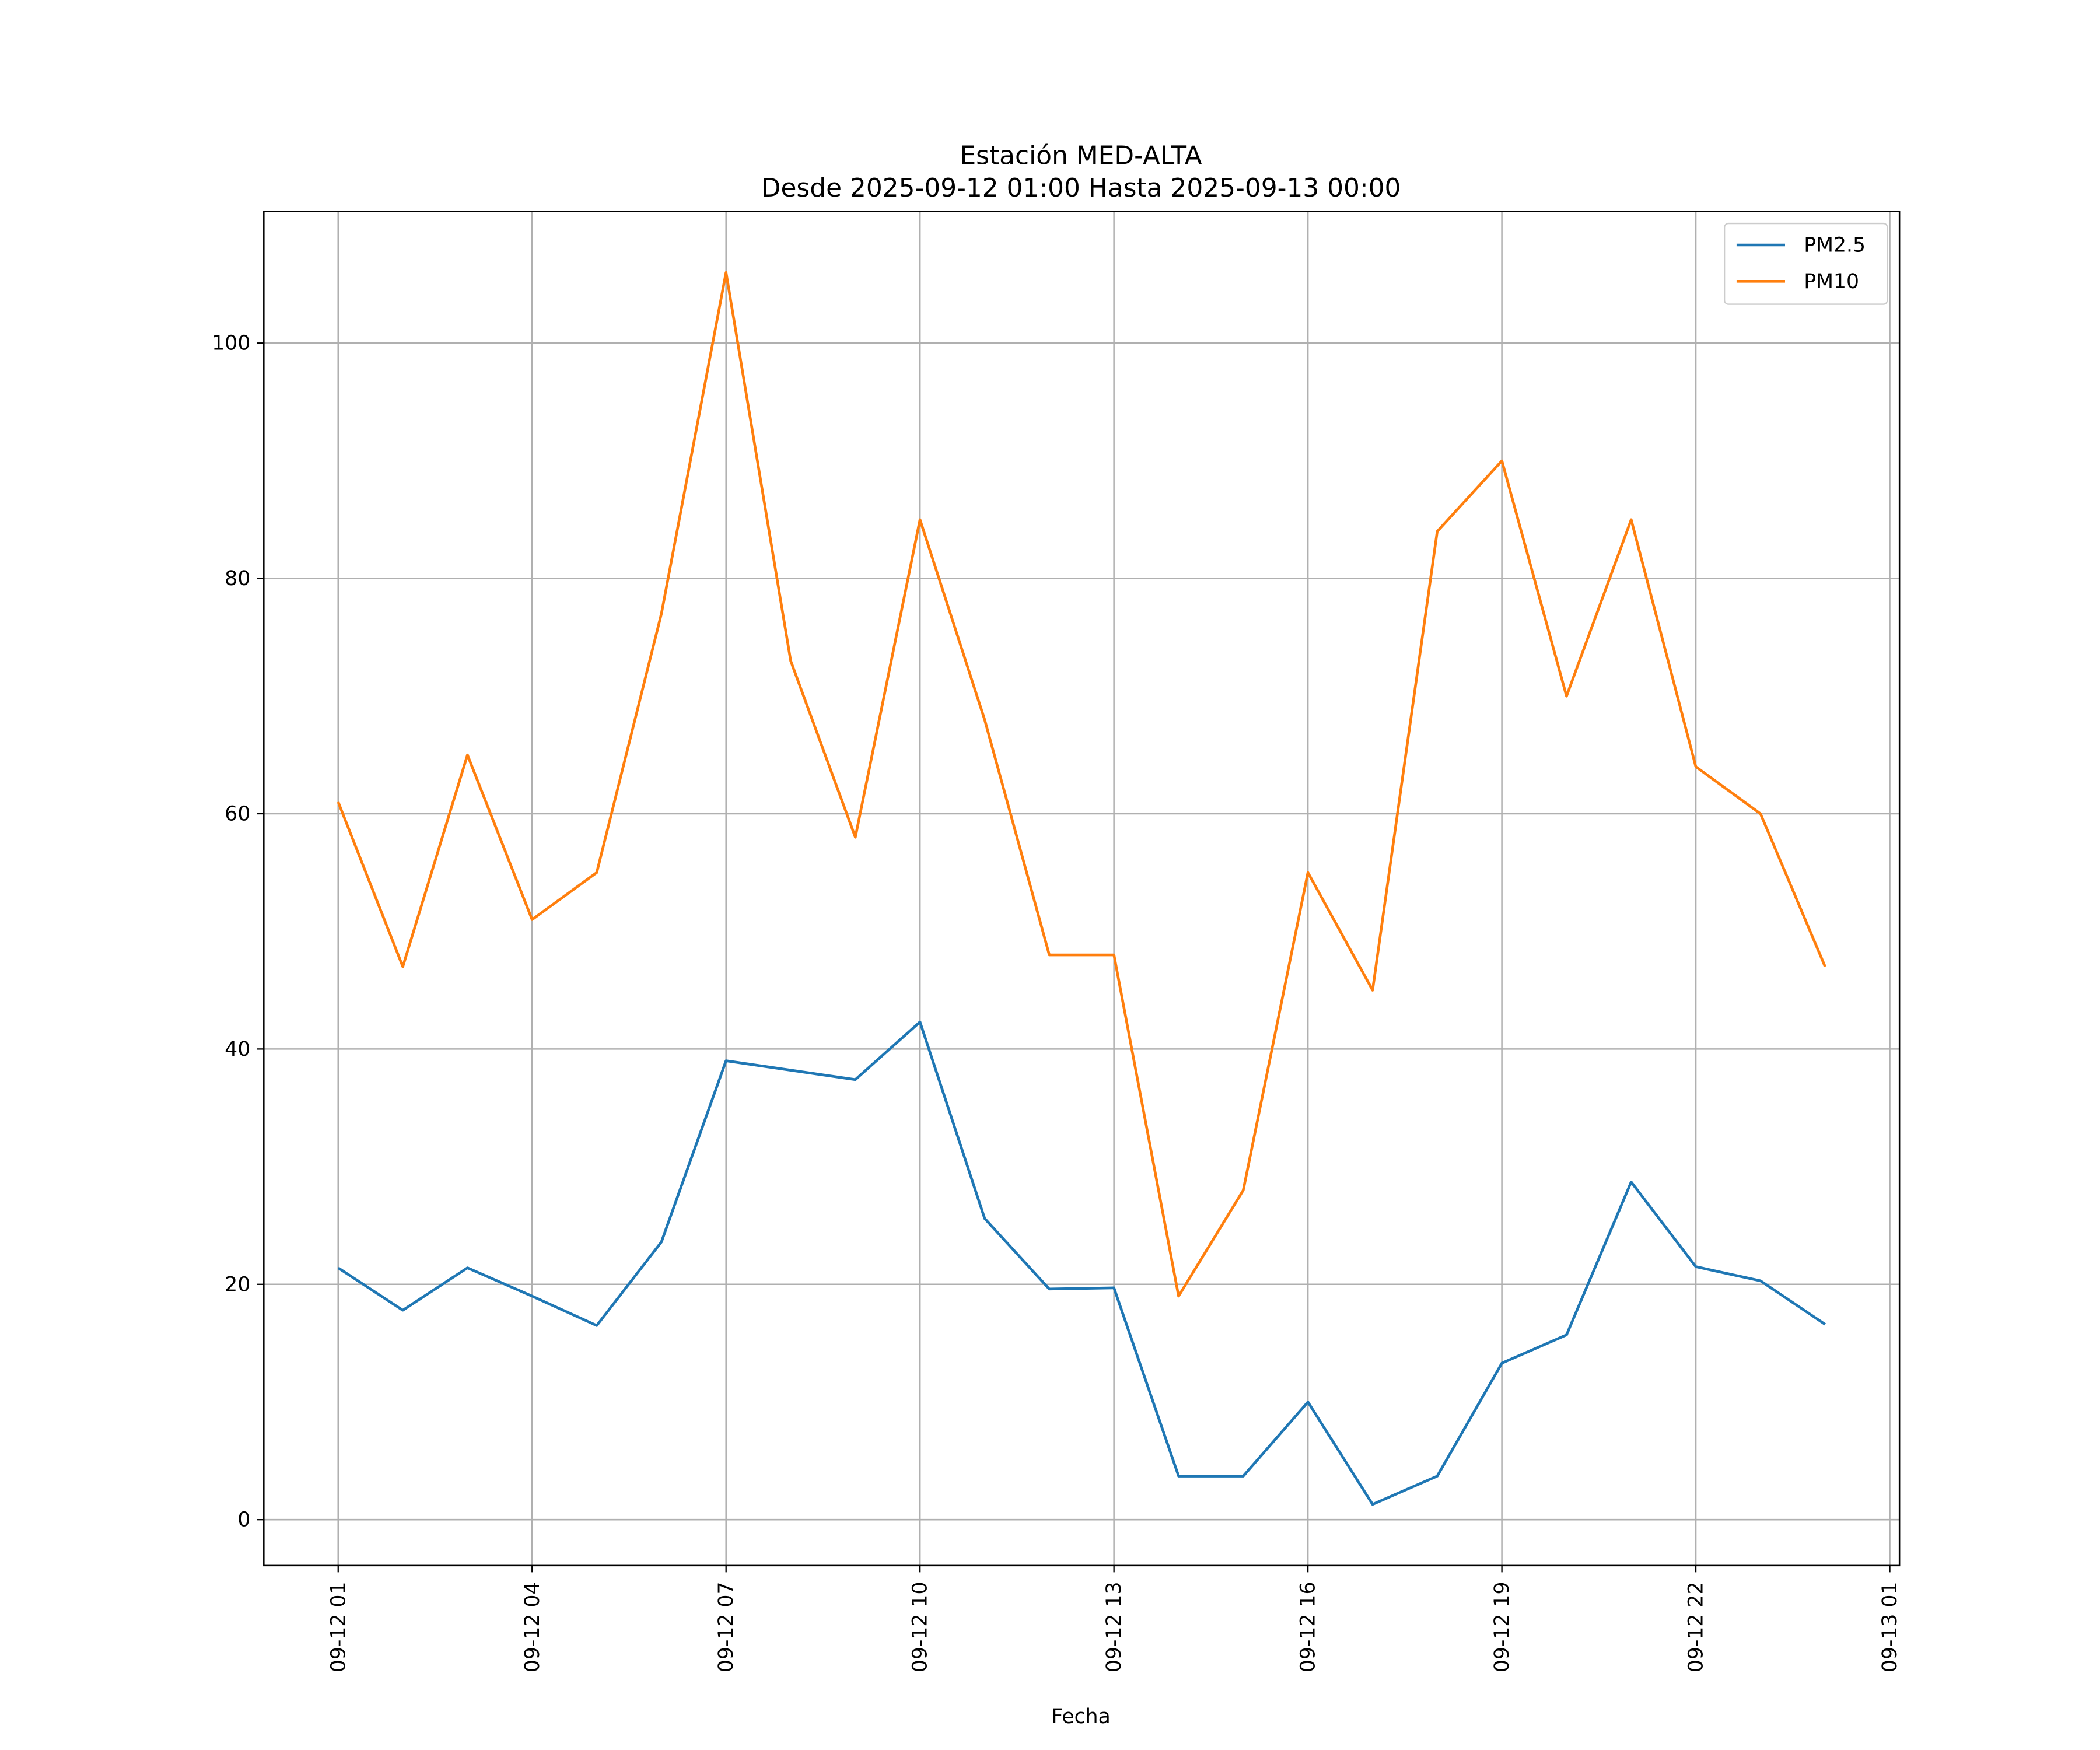  I want to click on x-tick-label: 09-12 16, so click(1308, 1627).